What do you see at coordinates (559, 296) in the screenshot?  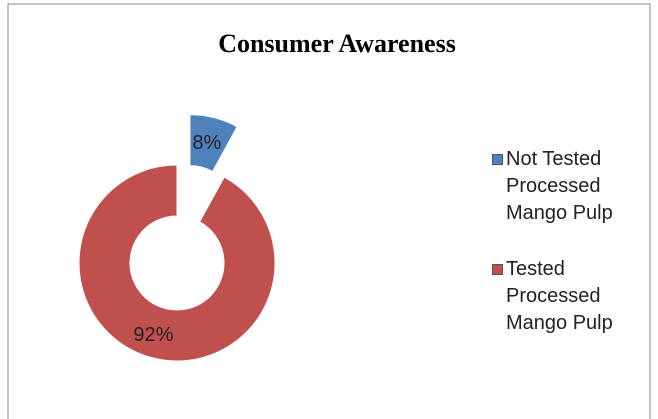 I see `legend-label: Tested Processed Mango Pulp` at bounding box center [559, 296].